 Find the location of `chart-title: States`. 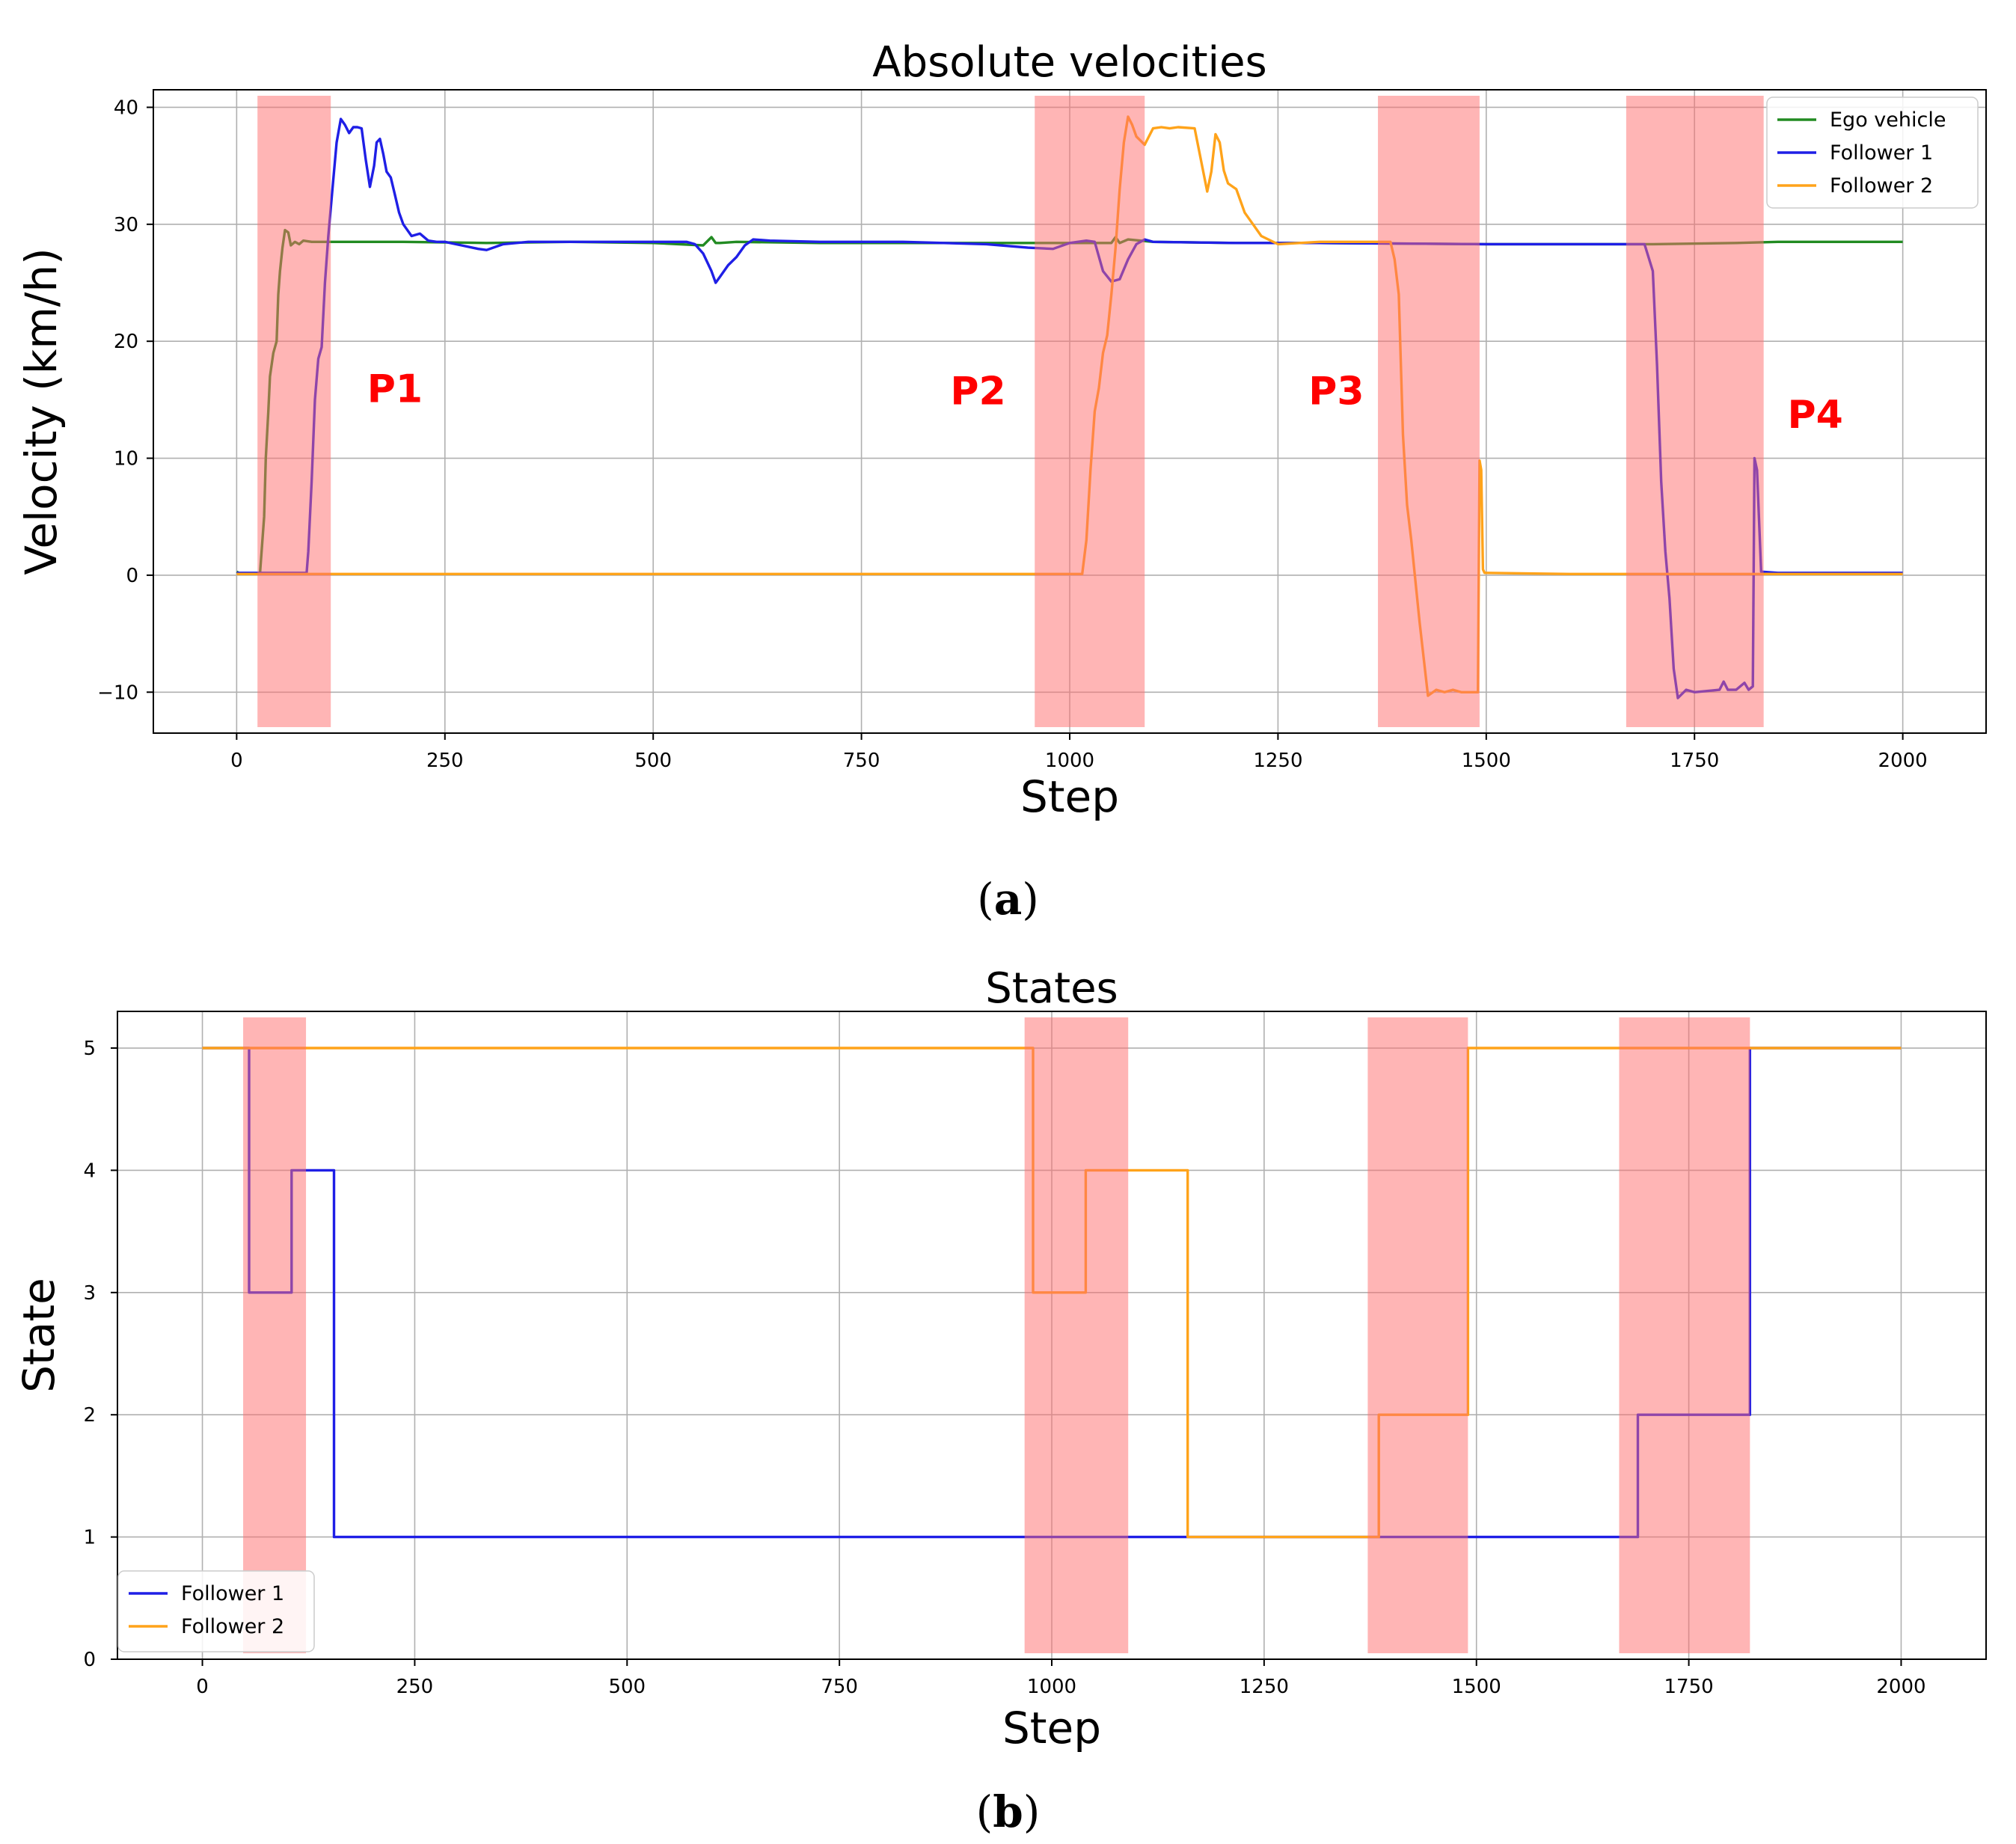

chart-title: States is located at coordinates (1051, 988).